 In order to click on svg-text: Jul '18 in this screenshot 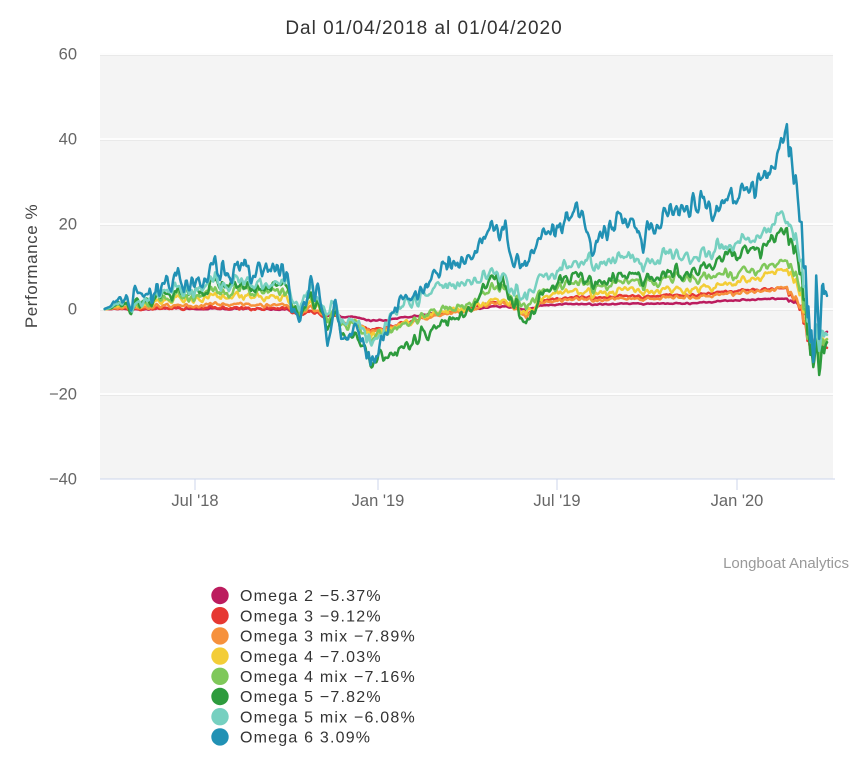, I will do `click(194, 501)`.